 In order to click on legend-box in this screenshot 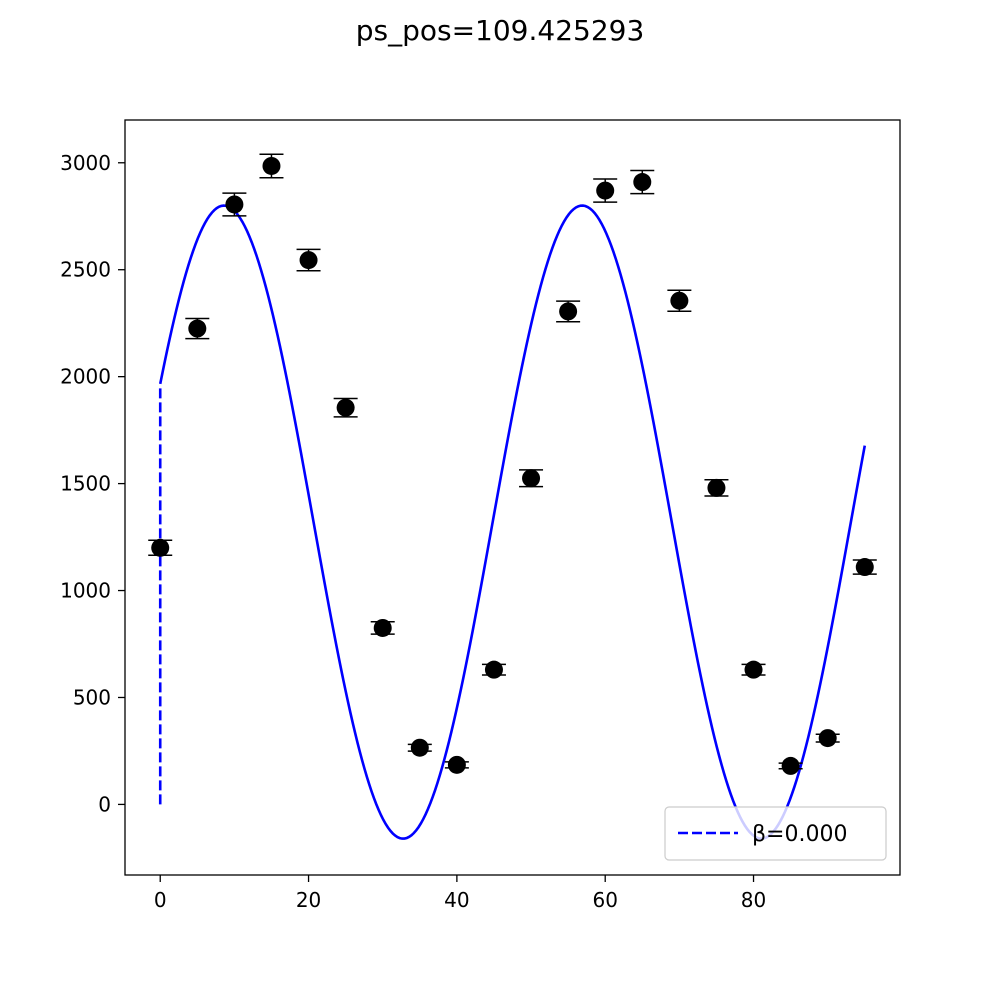, I will do `click(775, 833)`.